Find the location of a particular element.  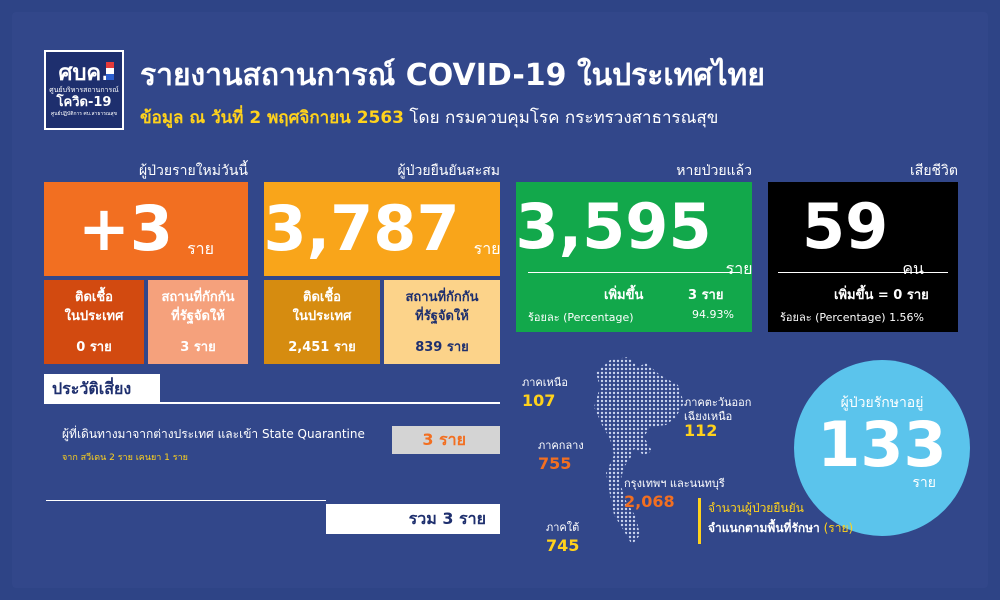

deaths-pct: ร้อยละ (Percentage) 1.56% is located at coordinates (852, 317).